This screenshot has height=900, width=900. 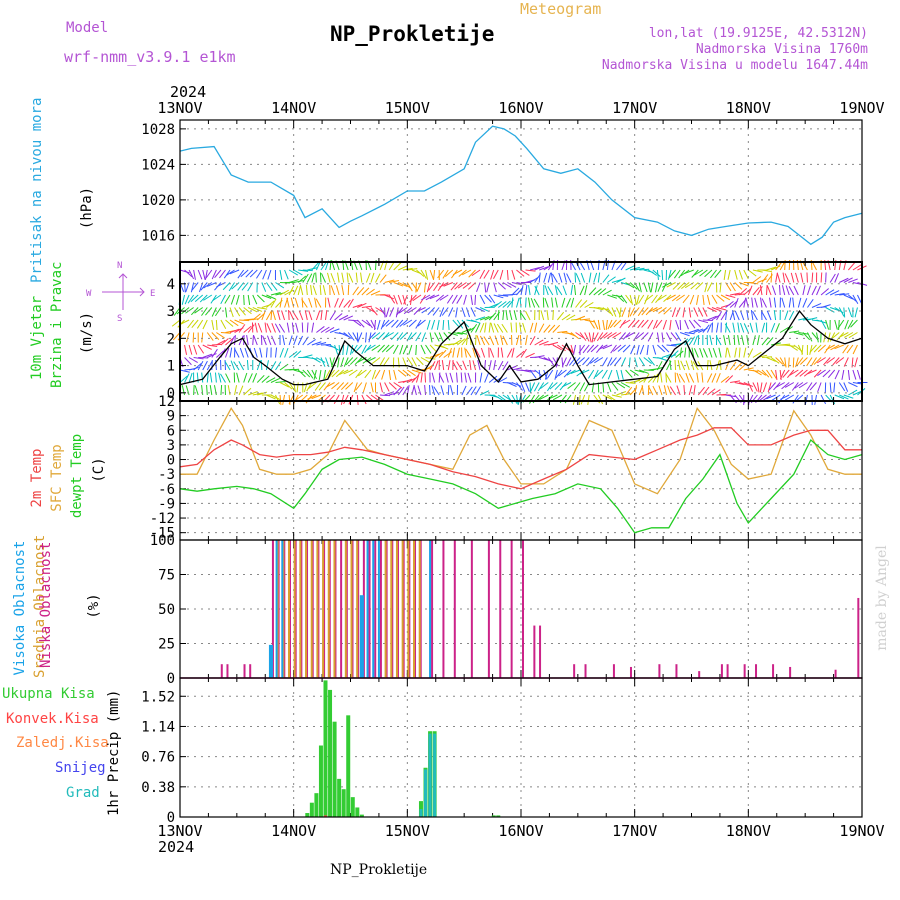 What do you see at coordinates (171, 446) in the screenshot?
I see `temp-ytick-label: 3` at bounding box center [171, 446].